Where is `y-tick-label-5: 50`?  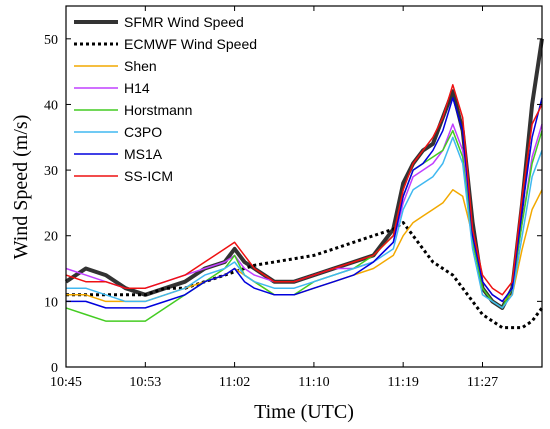 y-tick-label-5: 50 is located at coordinates (51, 40).